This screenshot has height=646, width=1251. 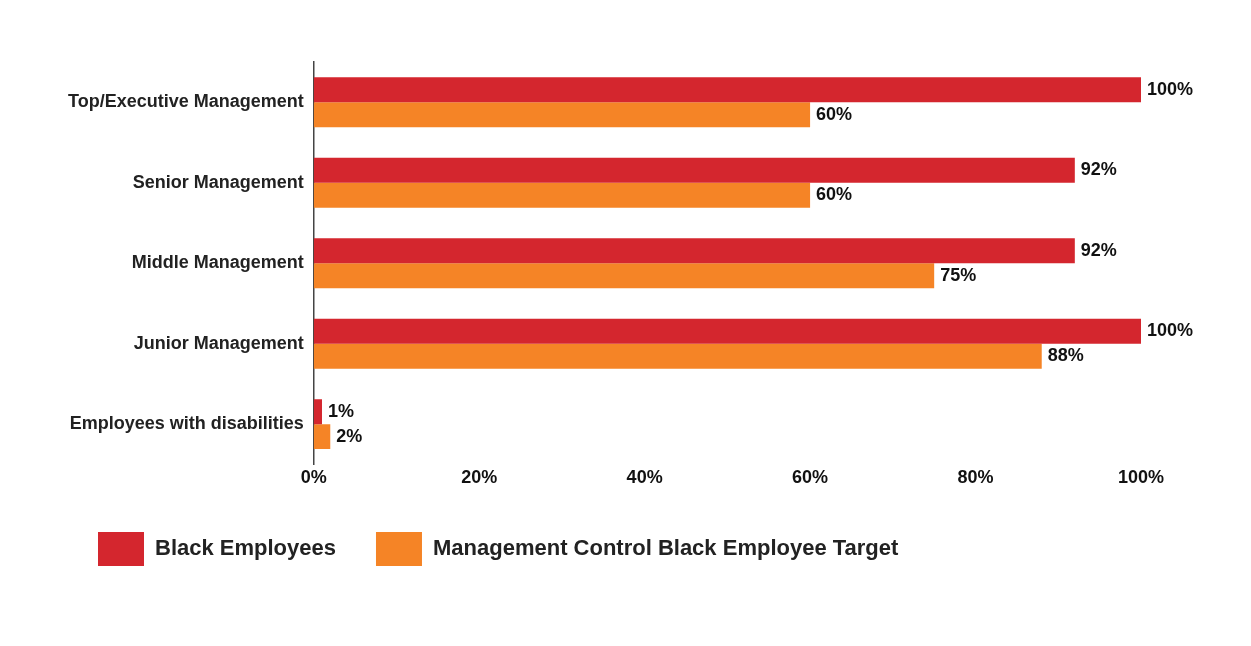 I want to click on x-tick-label: 40%, so click(x=644, y=477).